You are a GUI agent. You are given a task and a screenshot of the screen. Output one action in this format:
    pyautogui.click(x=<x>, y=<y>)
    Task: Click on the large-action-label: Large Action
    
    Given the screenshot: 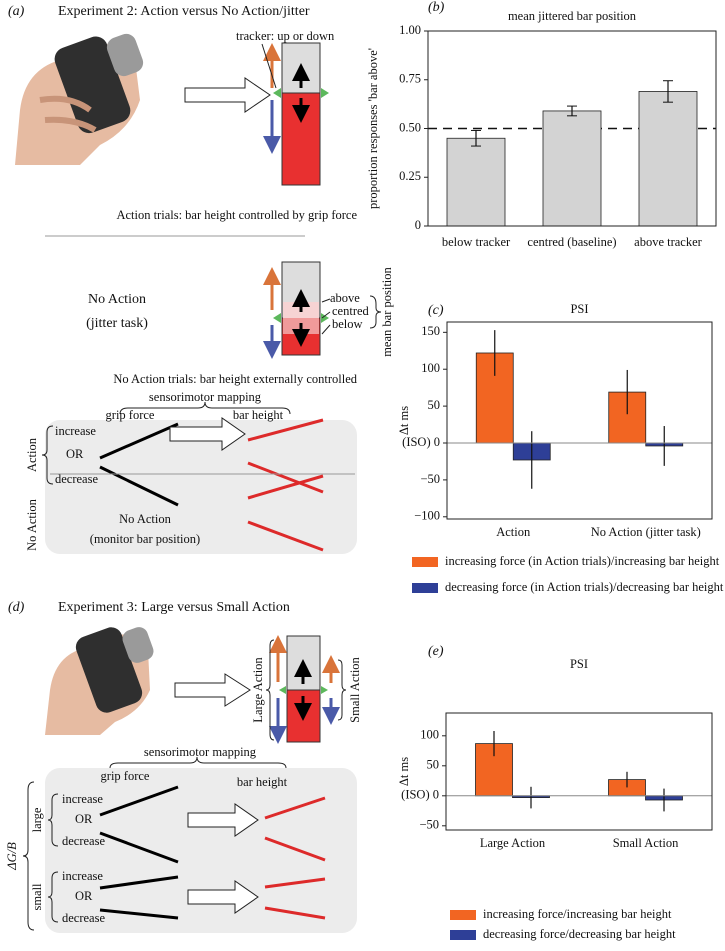 What is the action you would take?
    pyautogui.click(x=258, y=690)
    